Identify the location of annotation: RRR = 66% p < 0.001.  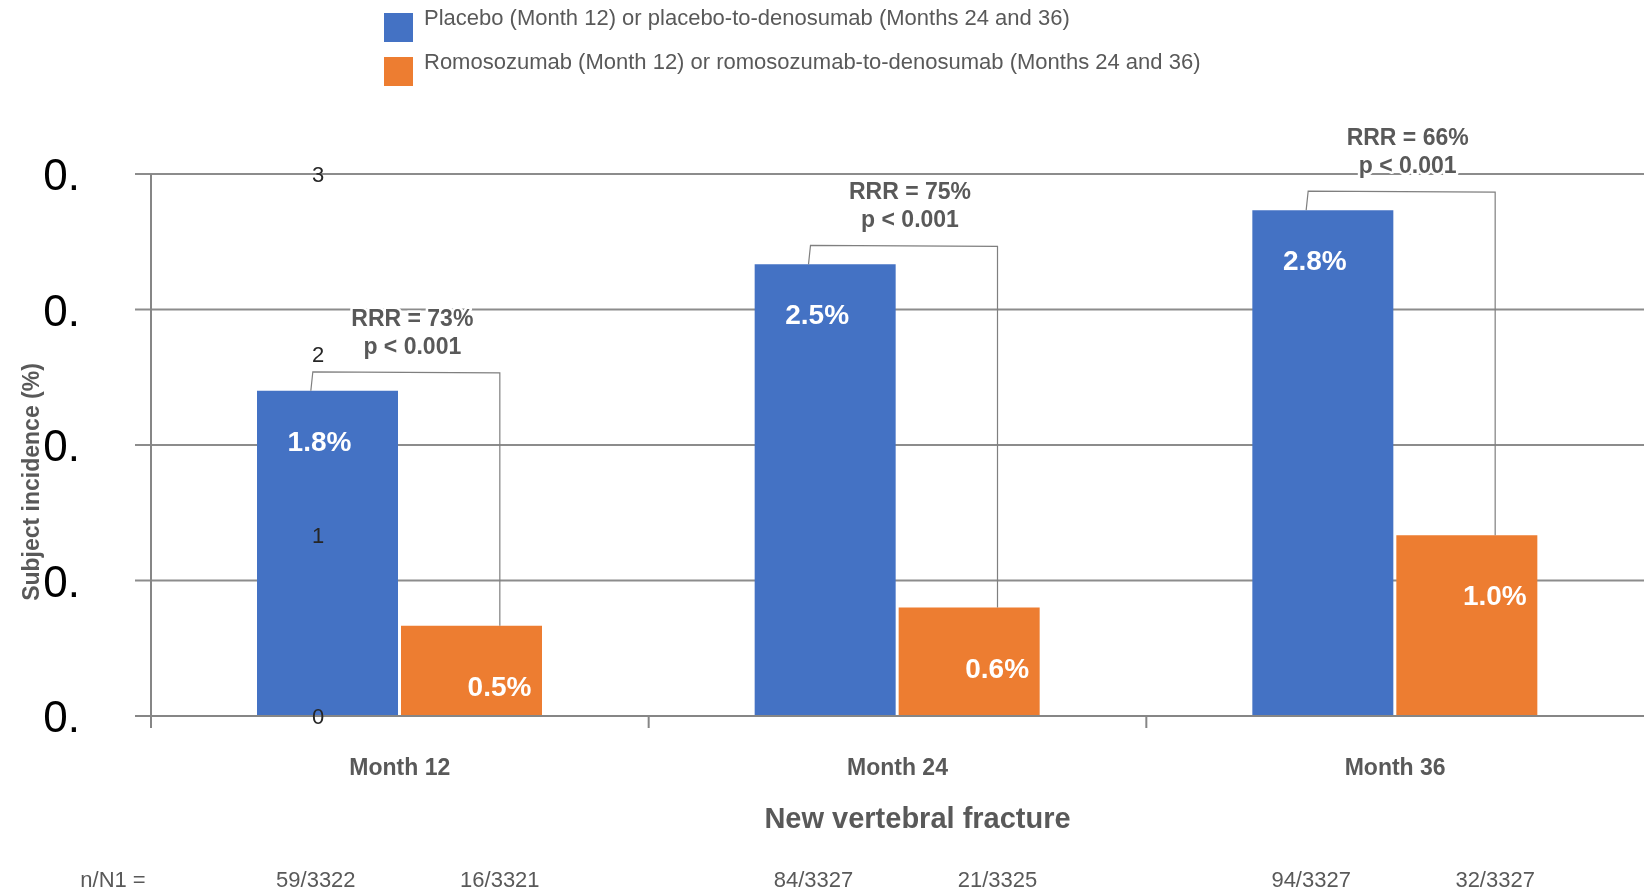
(1407, 151).